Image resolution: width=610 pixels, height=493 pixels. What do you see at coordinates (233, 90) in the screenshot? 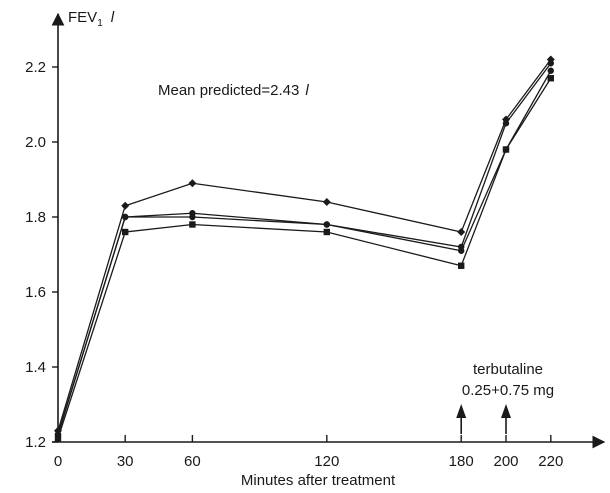
I see `mean-predicted-annotation: Mean predicted=2.43 l` at bounding box center [233, 90].